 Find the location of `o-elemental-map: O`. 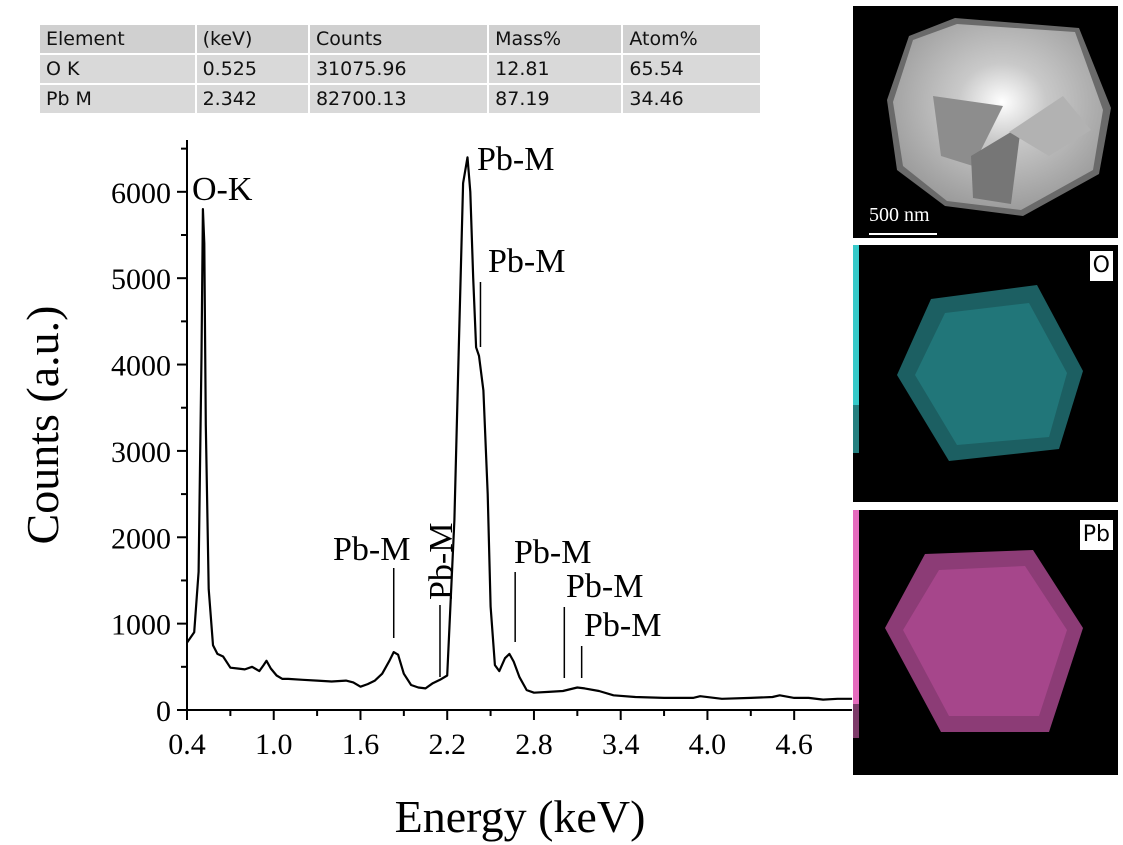

o-elemental-map: O is located at coordinates (985, 373).